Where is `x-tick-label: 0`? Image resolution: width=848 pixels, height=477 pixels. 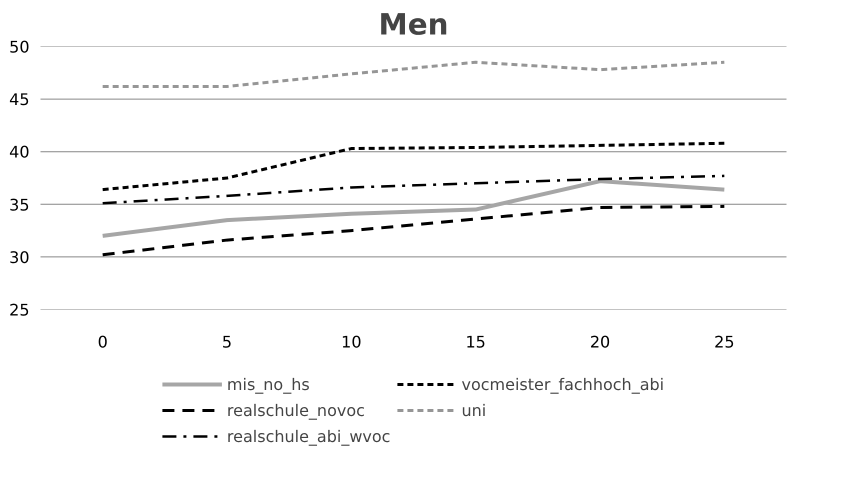 x-tick-label: 0 is located at coordinates (103, 342).